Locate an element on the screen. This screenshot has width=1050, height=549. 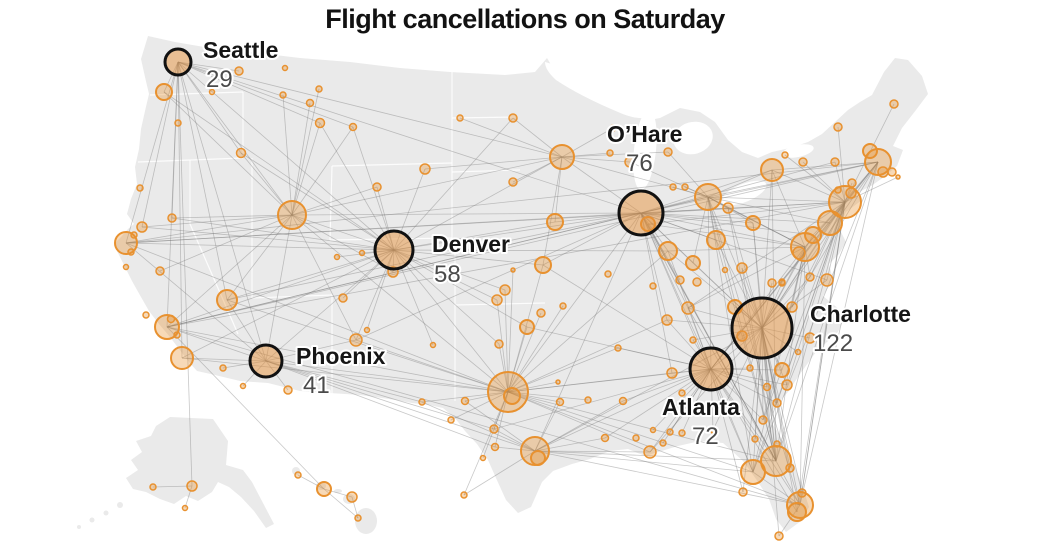
airport-circle-denver is located at coordinates (394, 250).